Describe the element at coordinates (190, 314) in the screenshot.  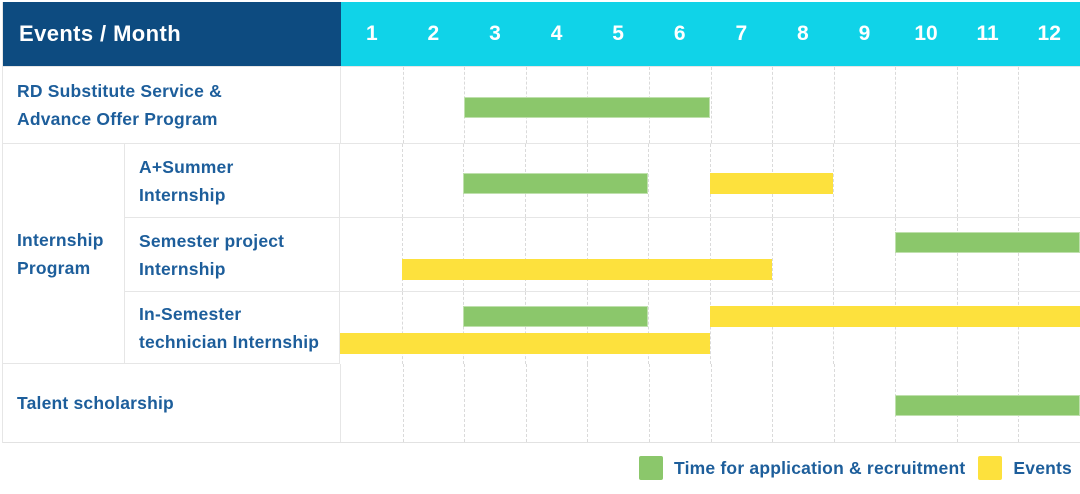
I see `row-label-line: In-Semester` at that location.